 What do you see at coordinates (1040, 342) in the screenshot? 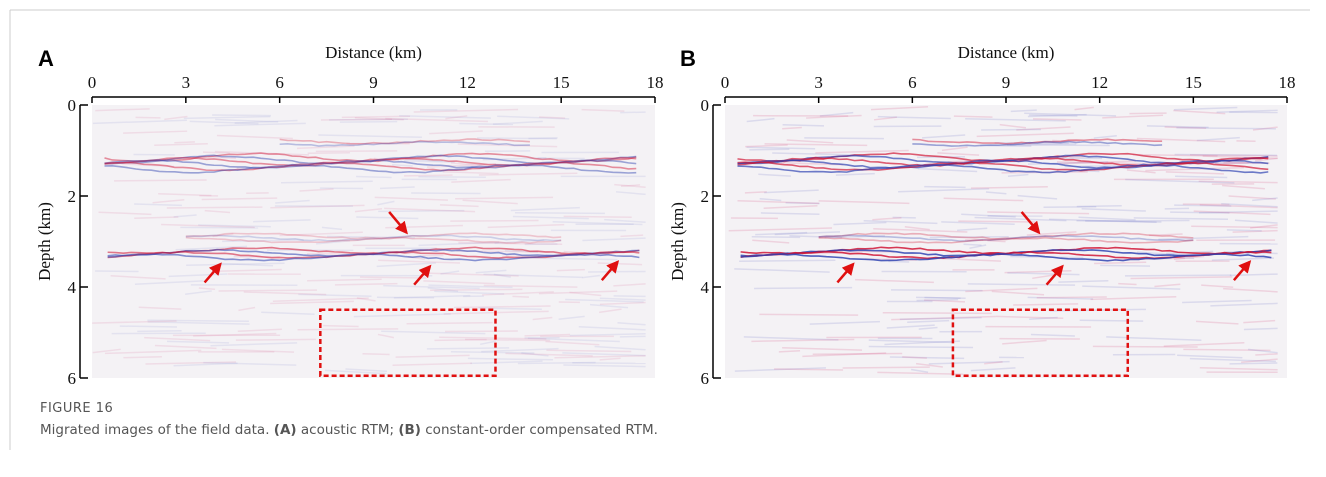
I see `highlight-box` at bounding box center [1040, 342].